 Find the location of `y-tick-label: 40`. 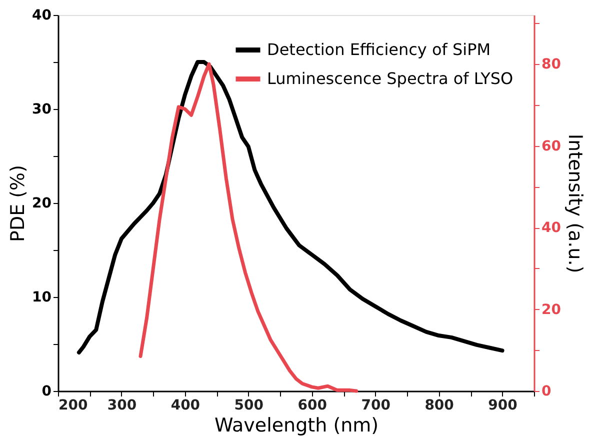

y-tick-label: 40 is located at coordinates (42, 16).